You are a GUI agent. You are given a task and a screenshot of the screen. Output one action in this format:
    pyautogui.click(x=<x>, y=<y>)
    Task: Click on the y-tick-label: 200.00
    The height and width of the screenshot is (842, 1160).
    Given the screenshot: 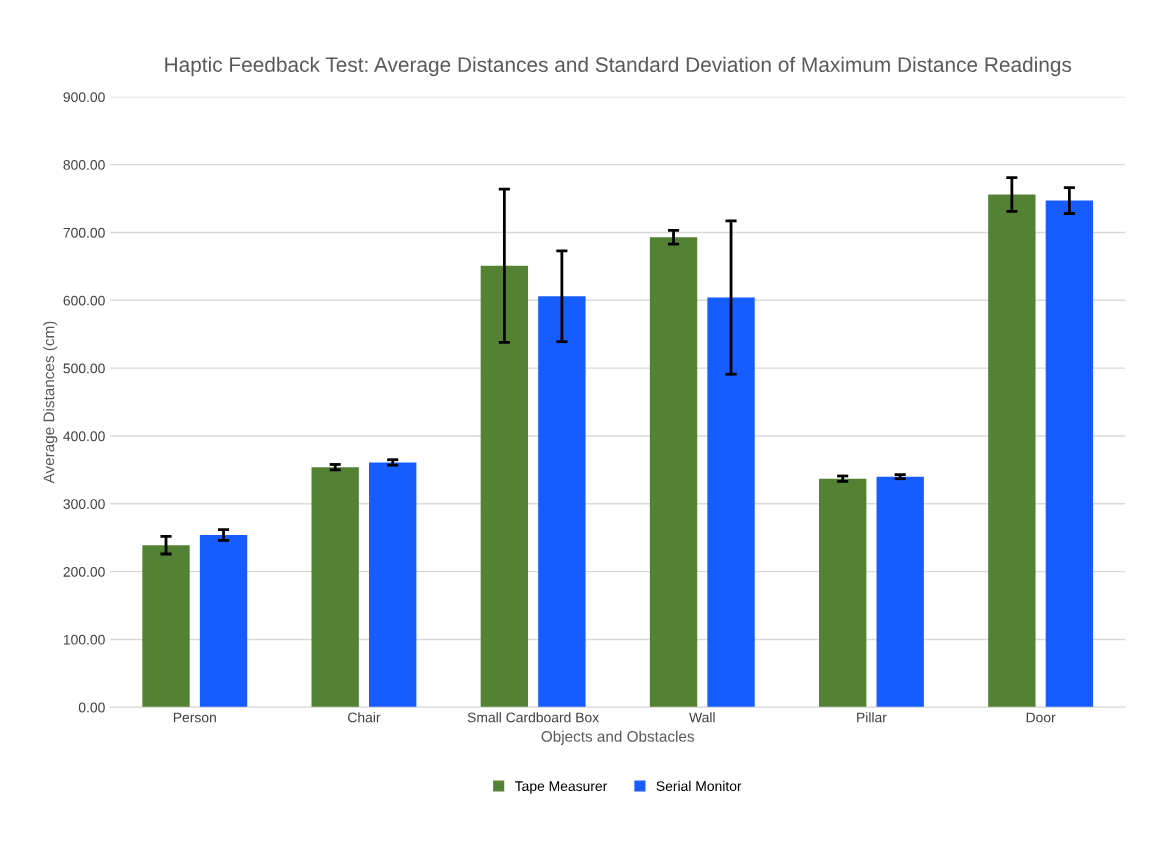 What is the action you would take?
    pyautogui.click(x=84, y=571)
    